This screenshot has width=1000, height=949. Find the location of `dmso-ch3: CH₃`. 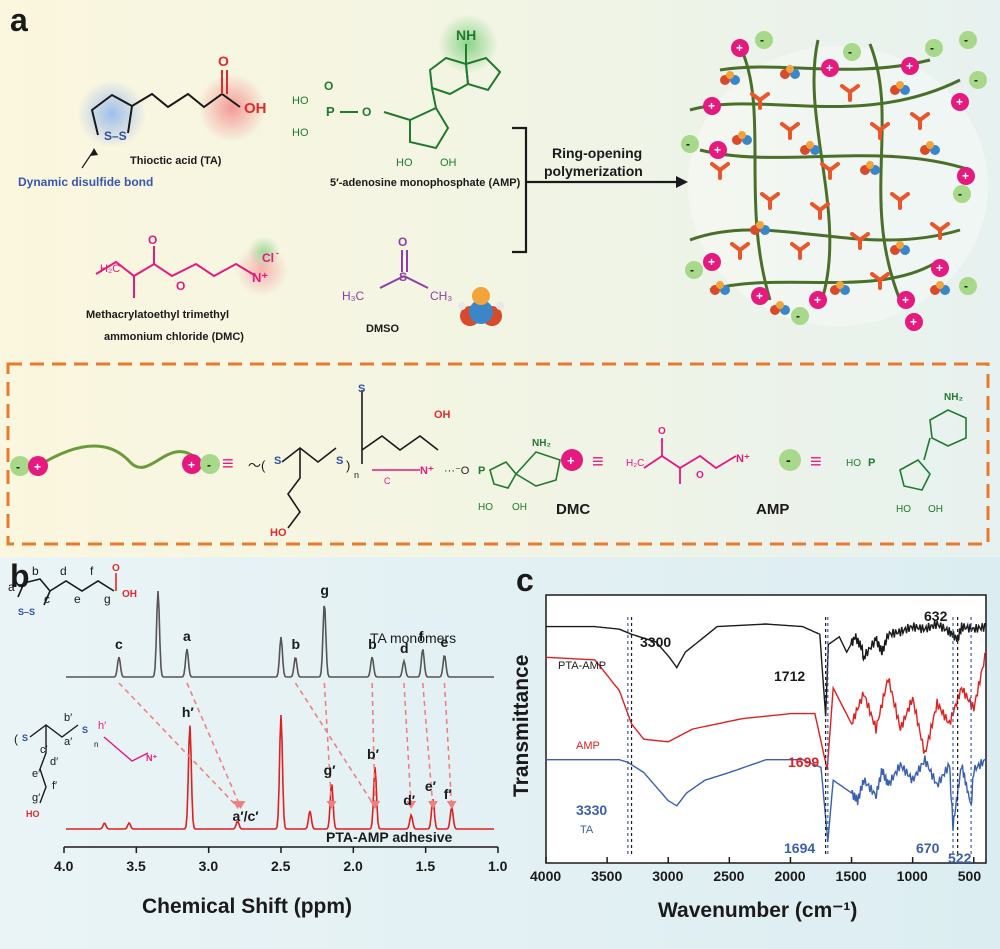

dmso-ch3: CH₃ is located at coordinates (441, 296).